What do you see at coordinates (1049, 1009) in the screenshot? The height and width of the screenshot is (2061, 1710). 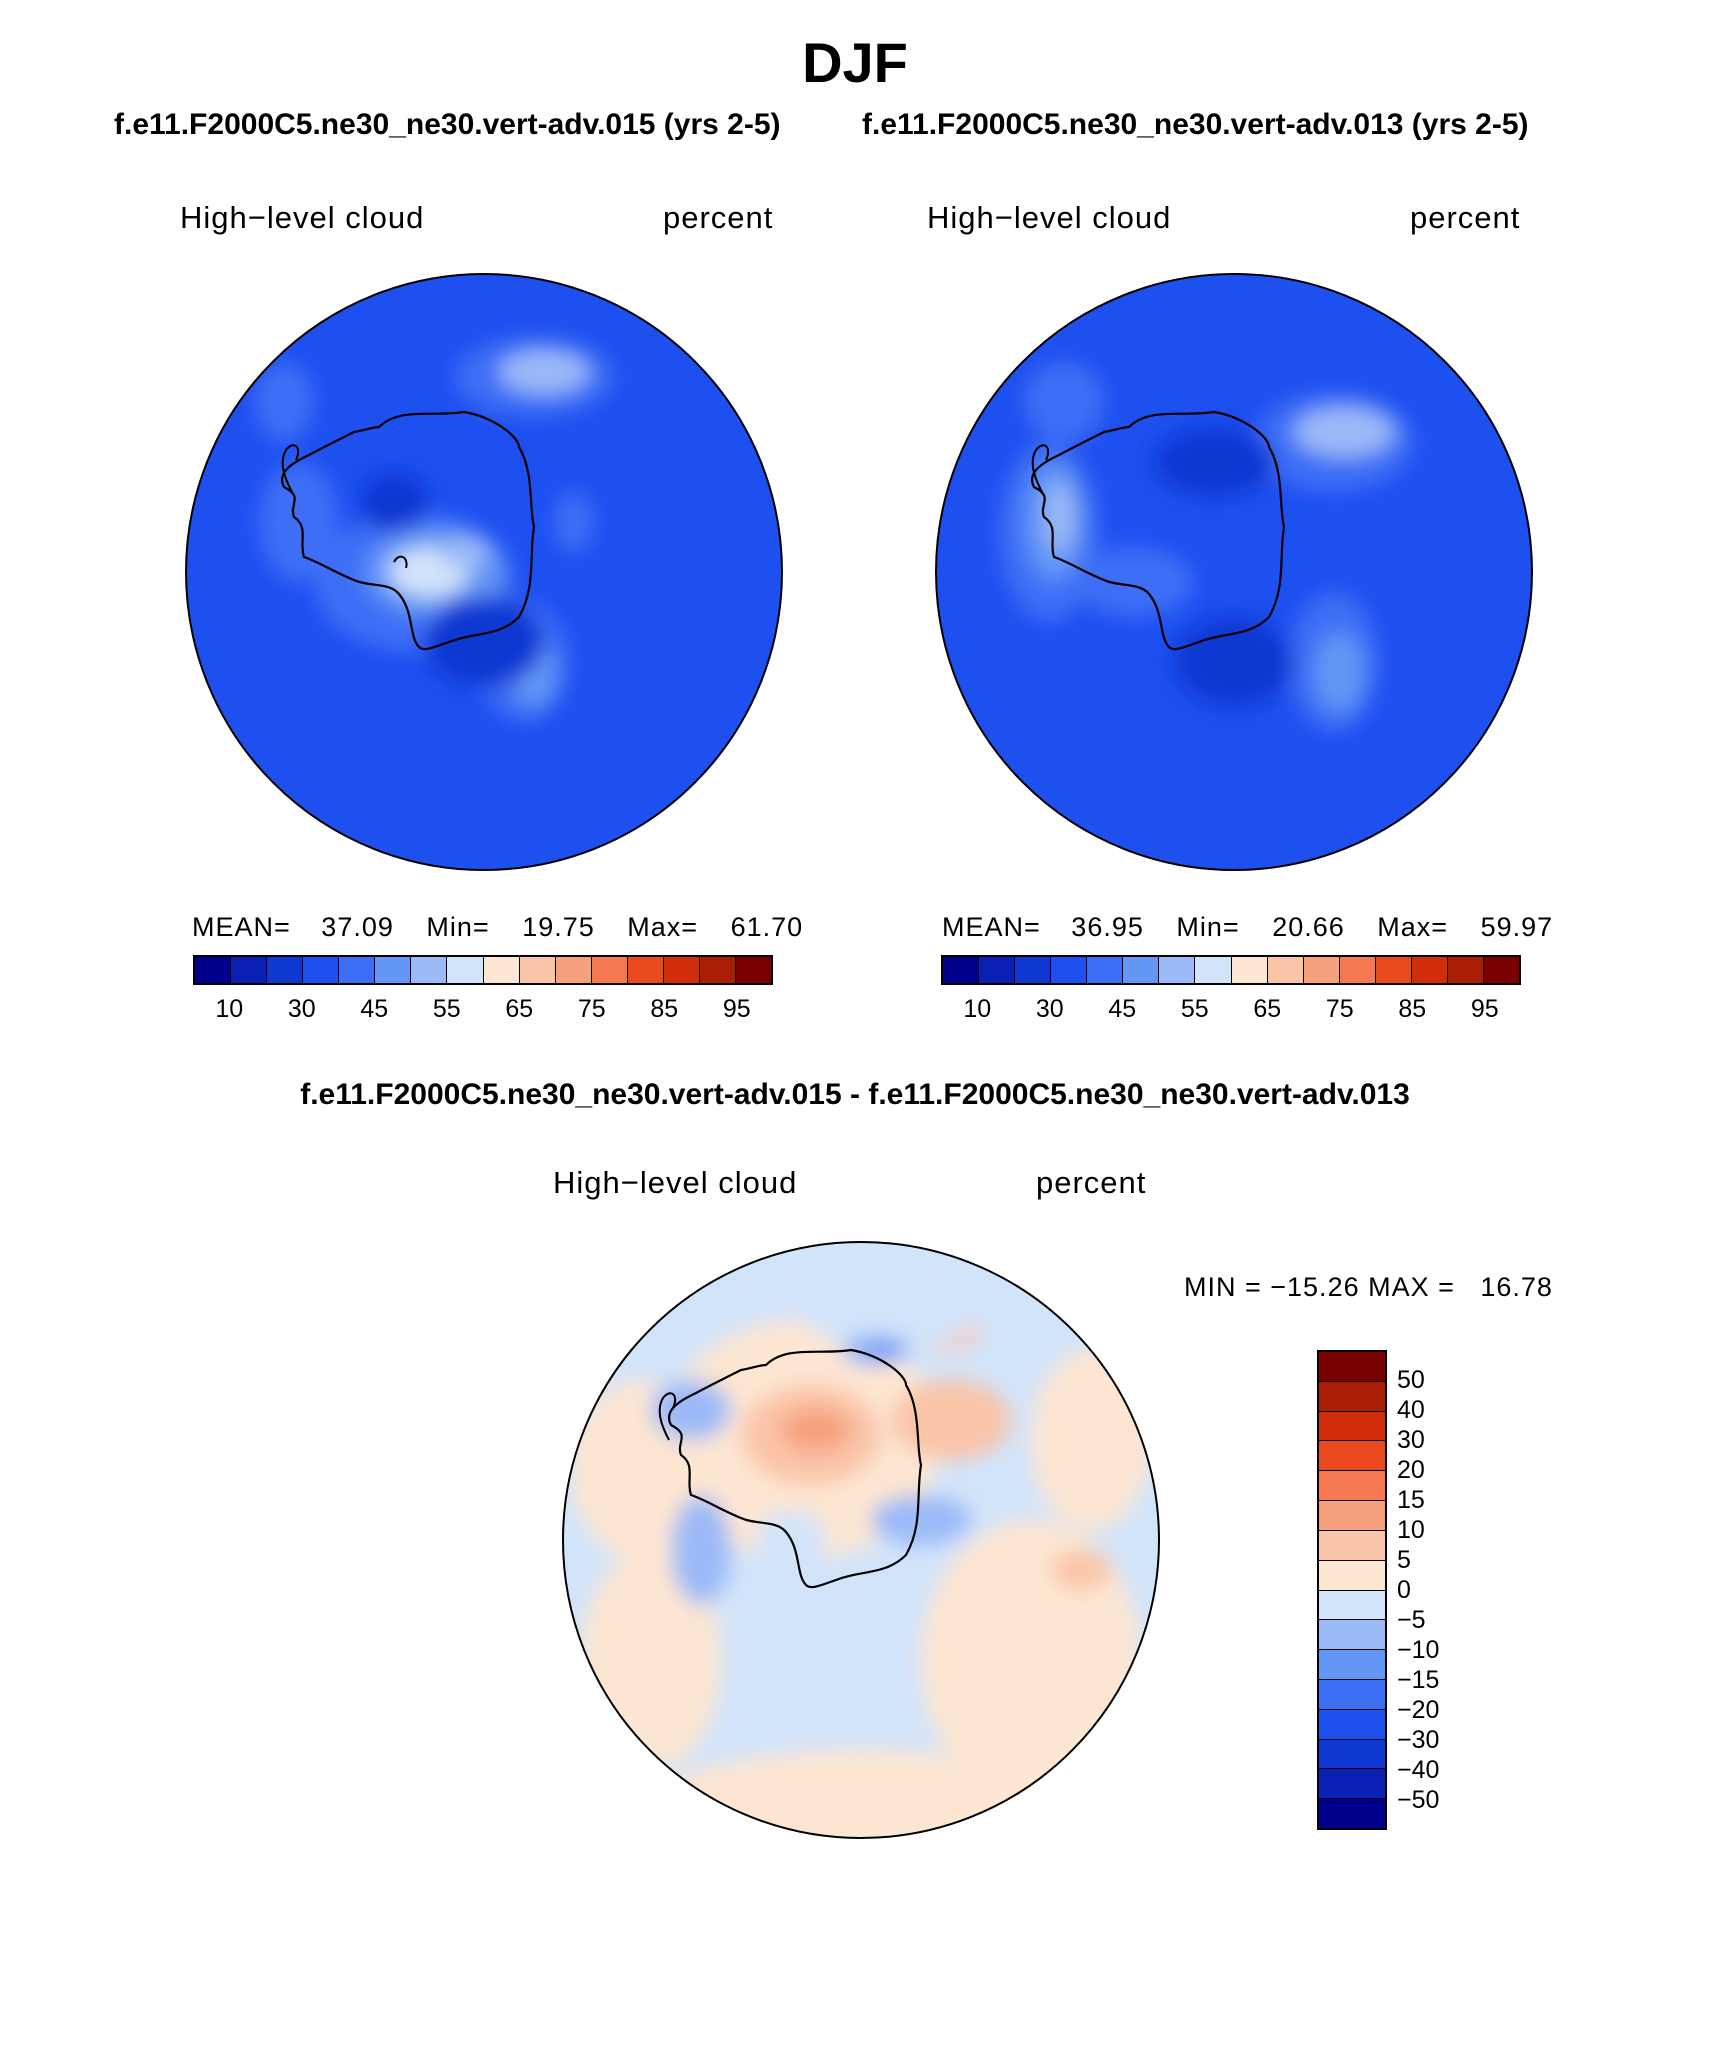 I see `colorbar-panel2-tick-label: 30` at bounding box center [1049, 1009].